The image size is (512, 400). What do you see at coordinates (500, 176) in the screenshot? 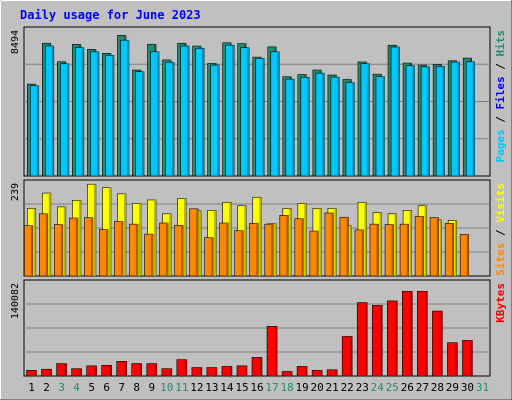
I see `side-legend-labels: Pages / Files / Hits Sites / Visits KBytes` at bounding box center [500, 176].